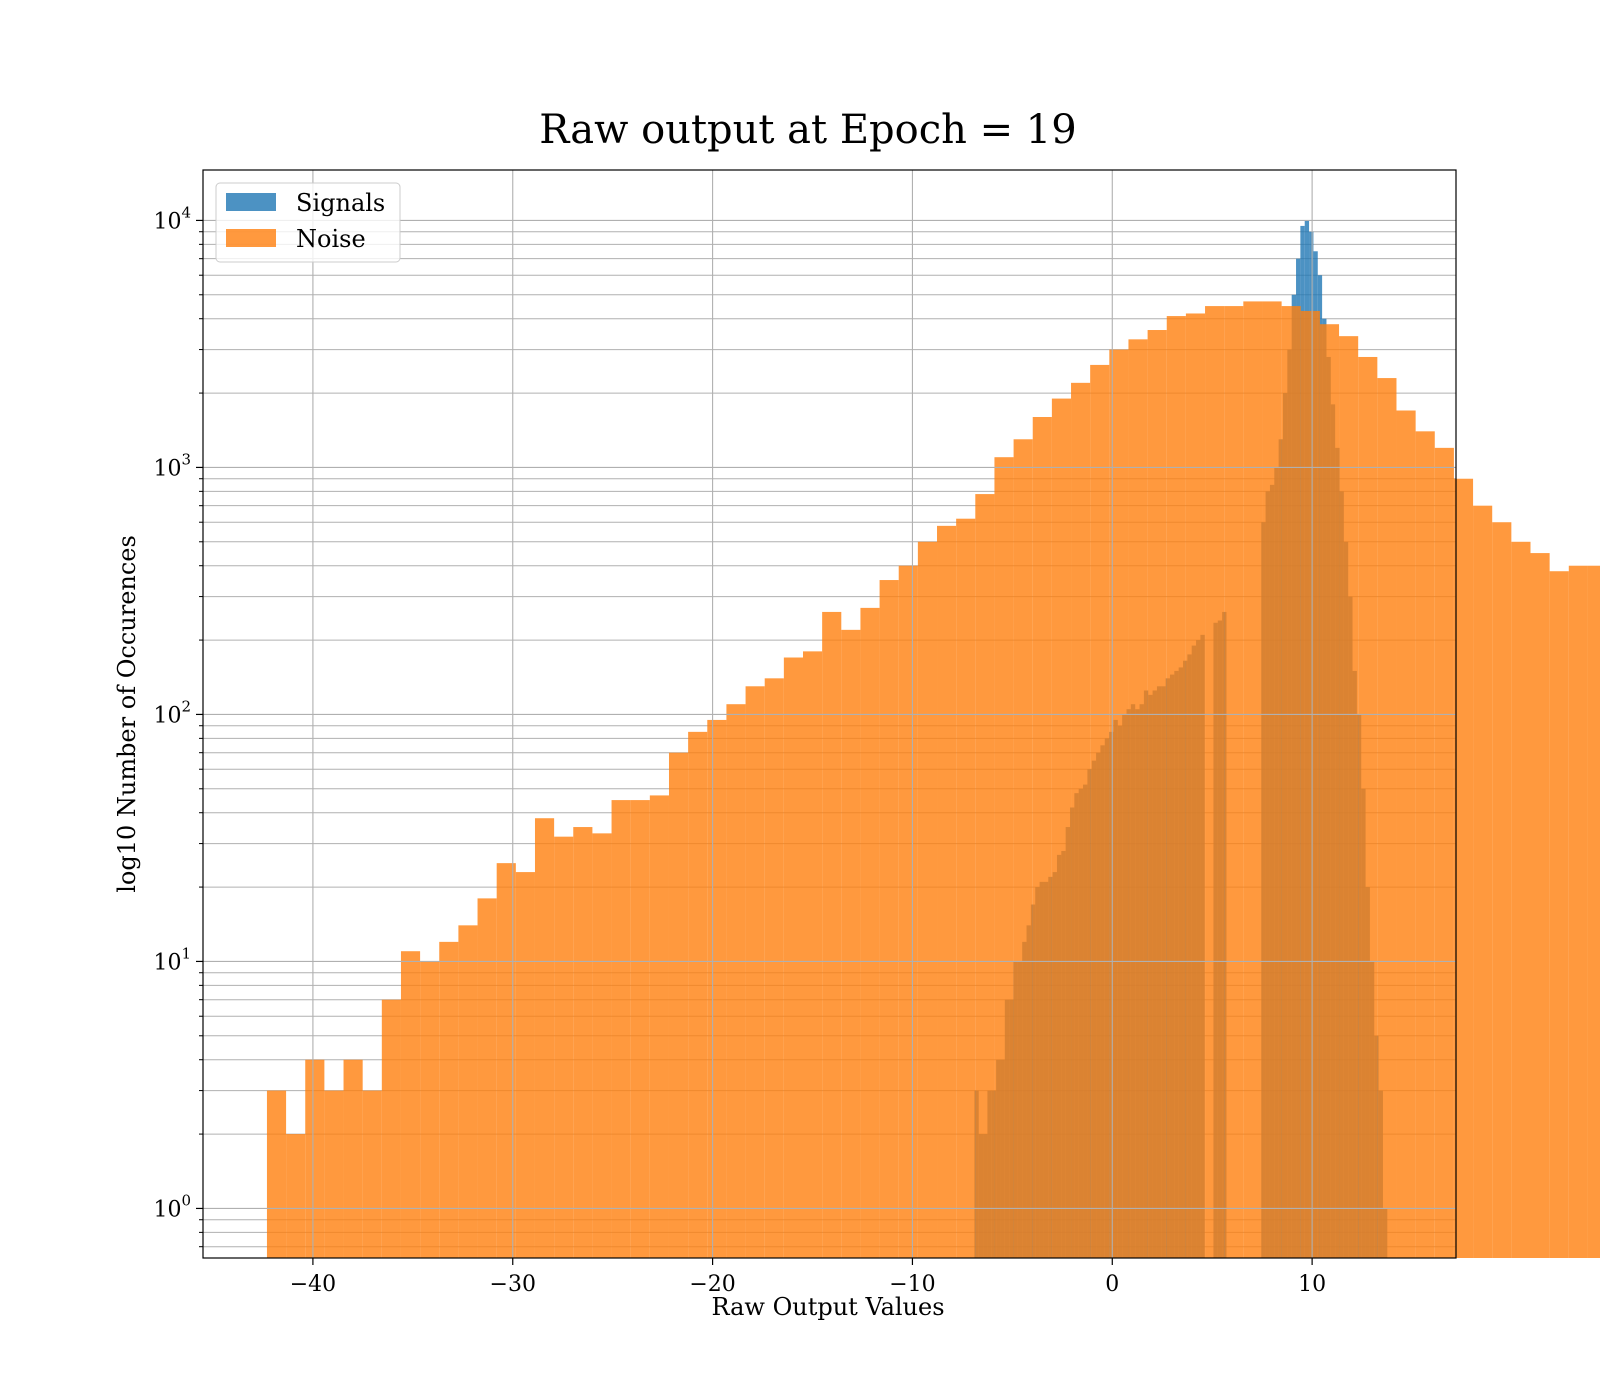 Image resolution: width=1600 pixels, height=1400 pixels. I want to click on chart-title: Raw output at Epoch = 19, so click(807, 130).